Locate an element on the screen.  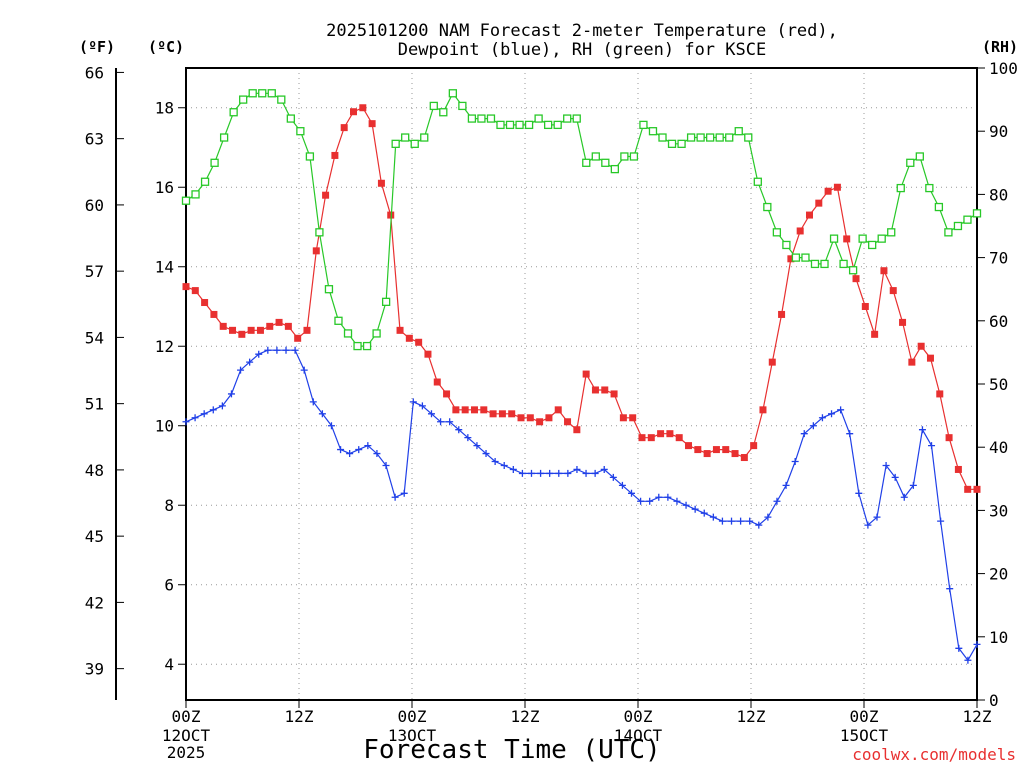
fahrenheit-tick-label: 66 is located at coordinates (94, 72).